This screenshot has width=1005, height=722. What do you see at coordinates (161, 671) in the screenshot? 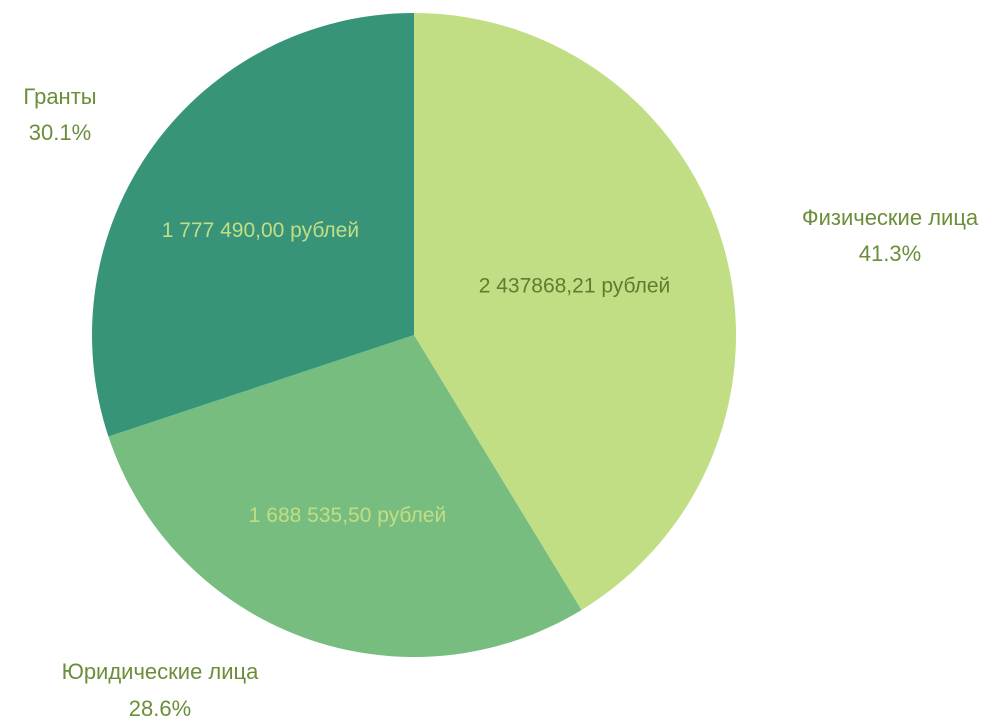
I see `slice-category-label: Юридические лица` at bounding box center [161, 671].